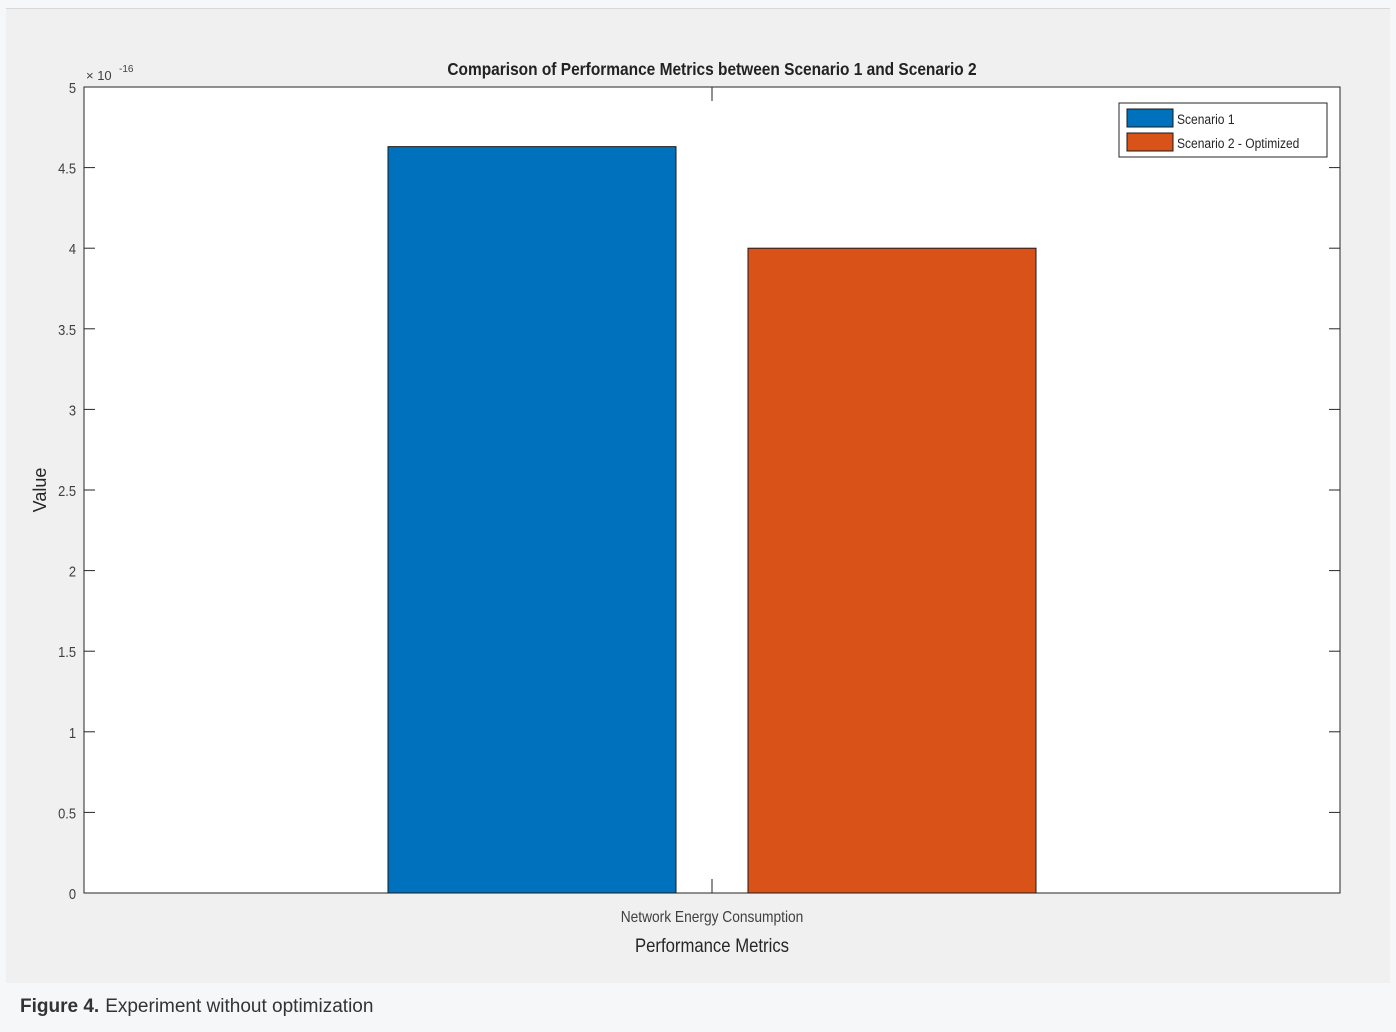 The image size is (1396, 1032). What do you see at coordinates (67, 329) in the screenshot?
I see `y-tick-label: 3.5` at bounding box center [67, 329].